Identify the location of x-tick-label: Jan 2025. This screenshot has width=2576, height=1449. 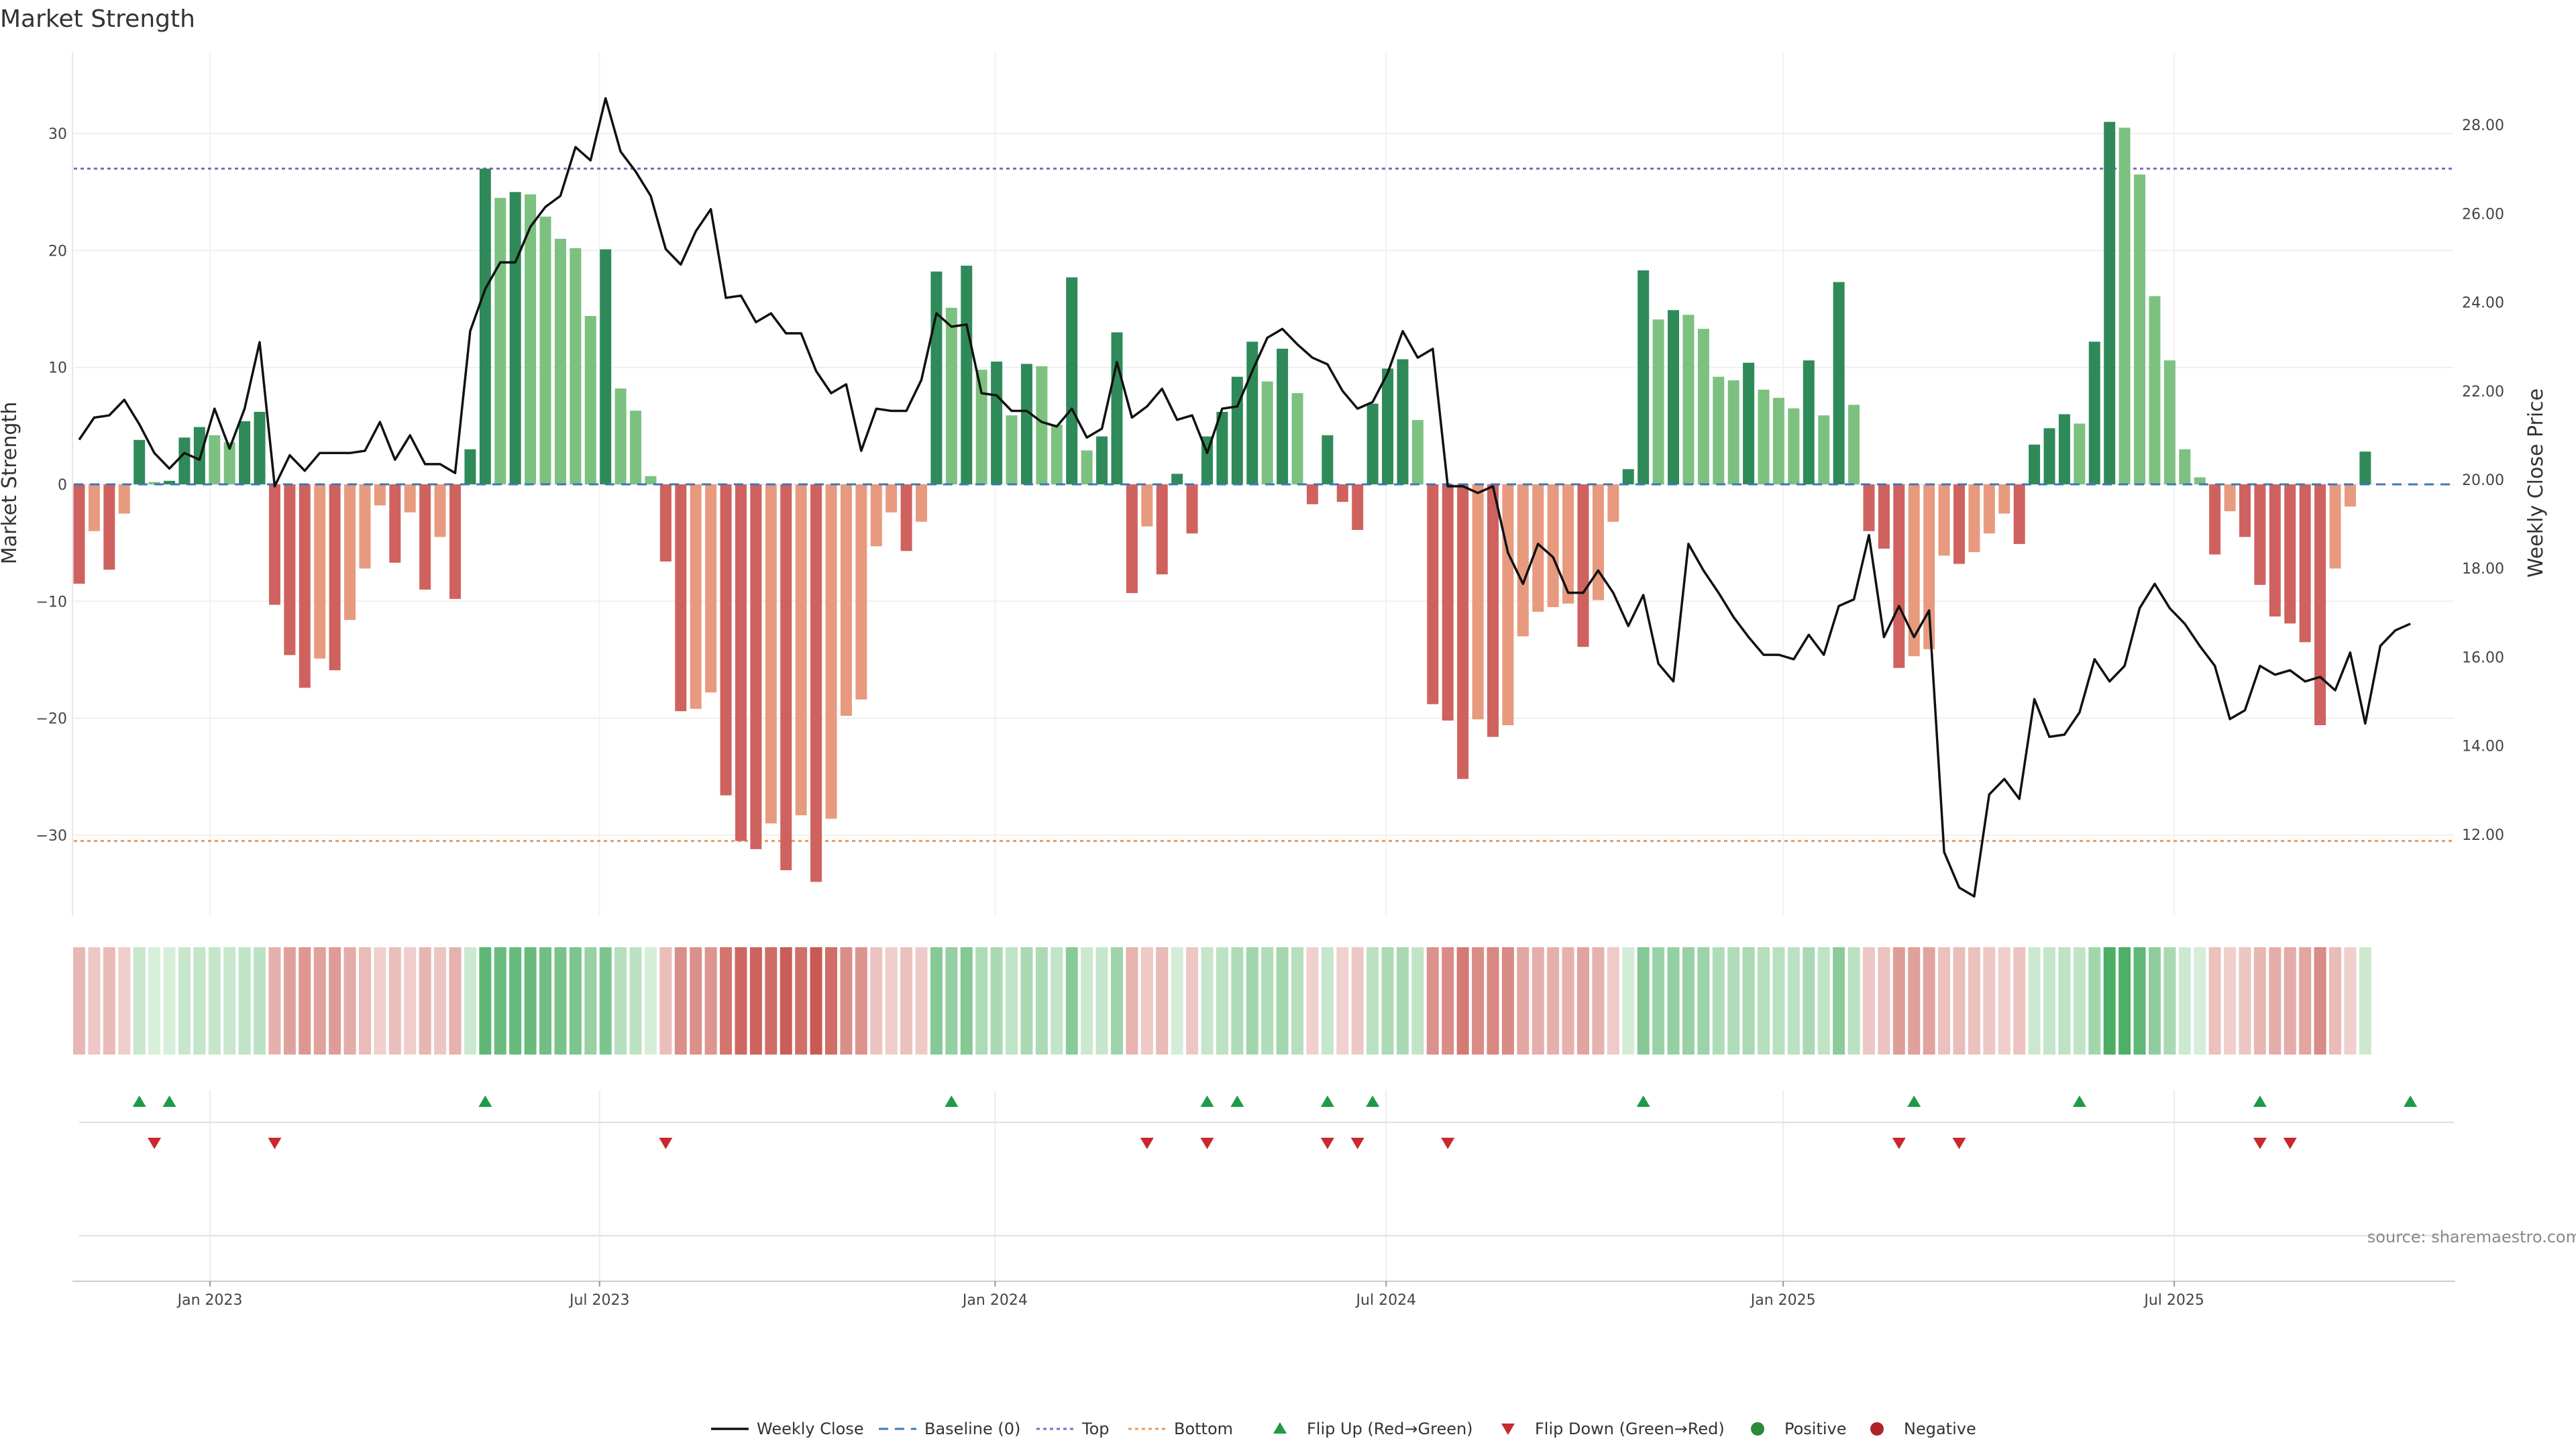
(1783, 1300).